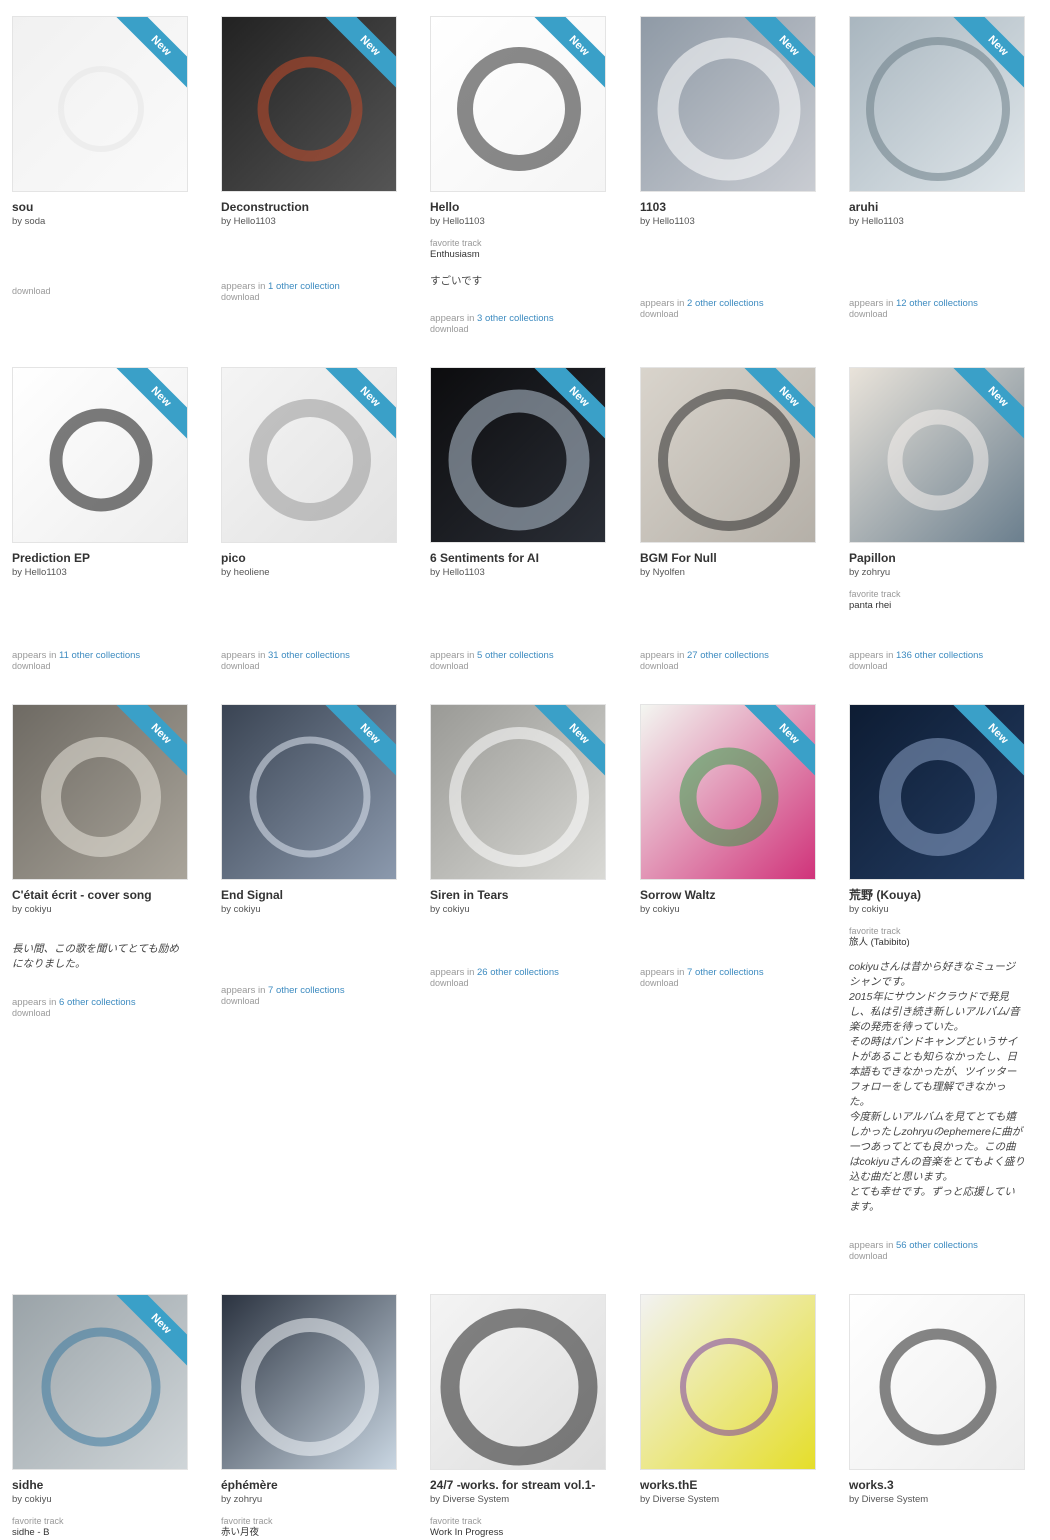 The image size is (1050, 1540). What do you see at coordinates (445, 207) in the screenshot?
I see `album-title: Hello` at bounding box center [445, 207].